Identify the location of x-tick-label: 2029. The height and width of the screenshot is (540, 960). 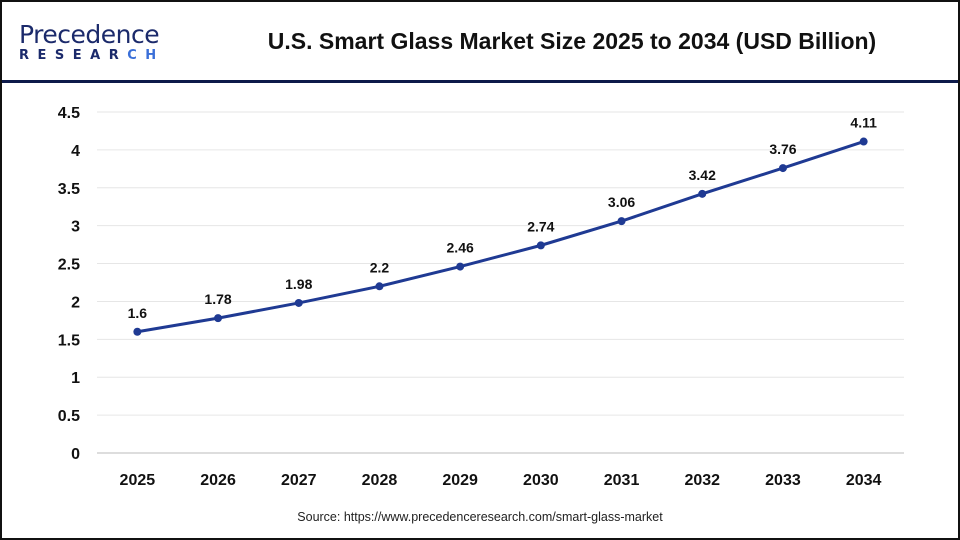
(460, 480).